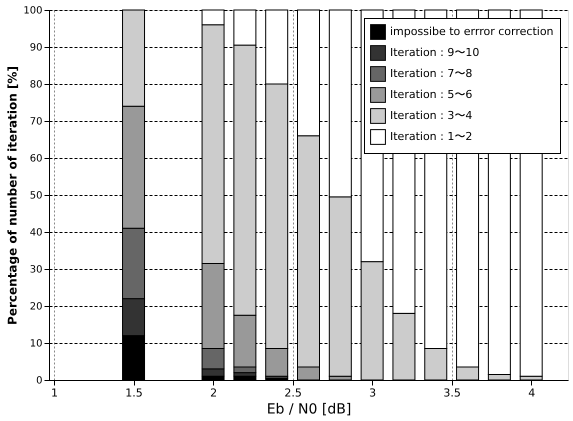 This screenshot has height=421, width=573. What do you see at coordinates (452, 393) in the screenshot?
I see `x-tick-label: 3.5` at bounding box center [452, 393].